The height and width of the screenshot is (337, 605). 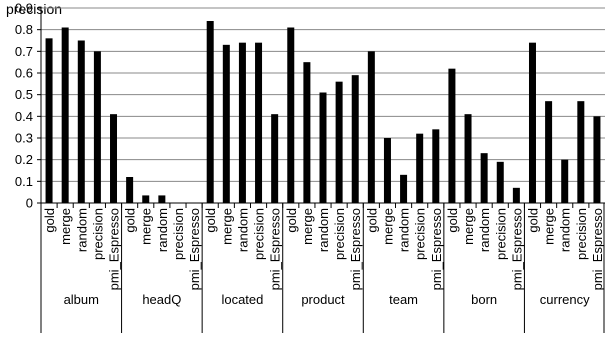 I want to click on x-group-label: born, so click(x=484, y=299).